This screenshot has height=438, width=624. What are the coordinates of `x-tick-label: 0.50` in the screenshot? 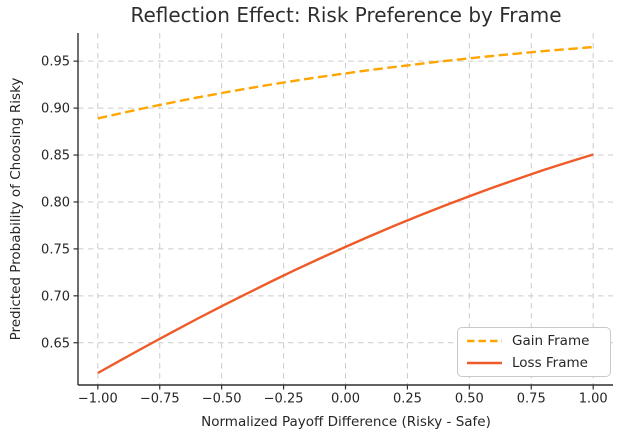 It's located at (469, 399).